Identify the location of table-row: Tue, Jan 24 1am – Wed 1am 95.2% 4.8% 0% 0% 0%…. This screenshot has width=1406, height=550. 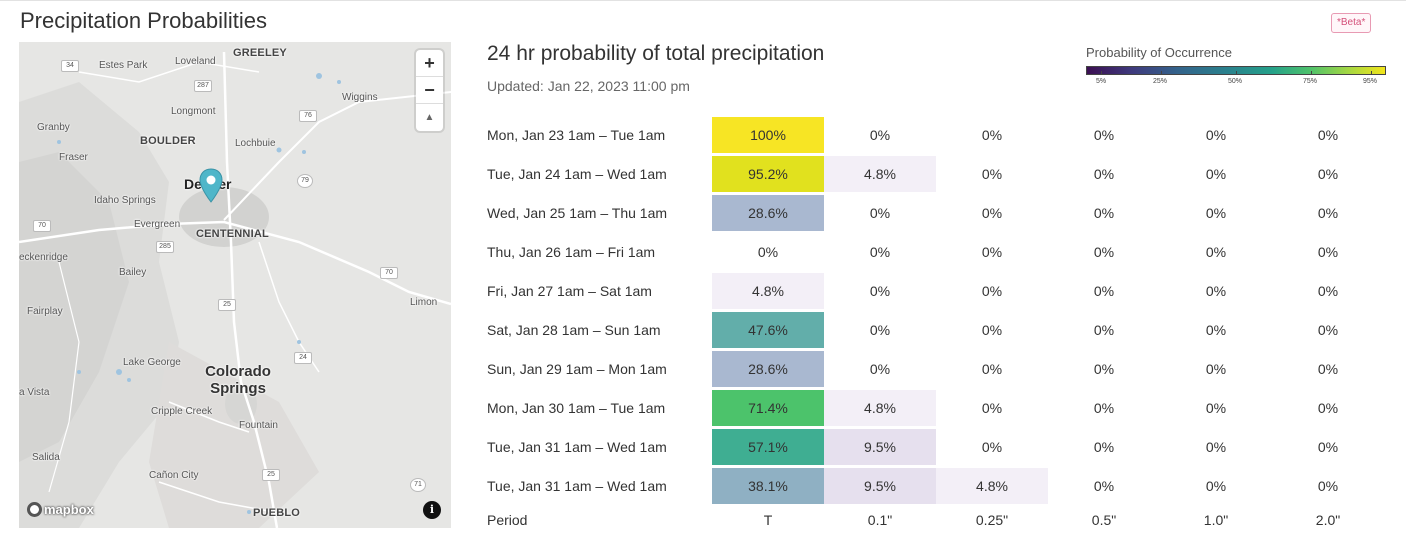
(935, 174).